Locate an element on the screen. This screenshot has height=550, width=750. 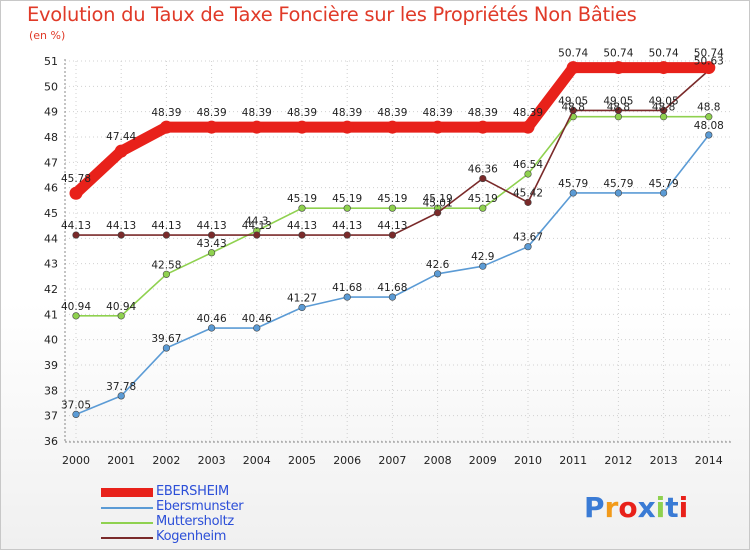
x-tick-label: 2008 is located at coordinates (438, 460).